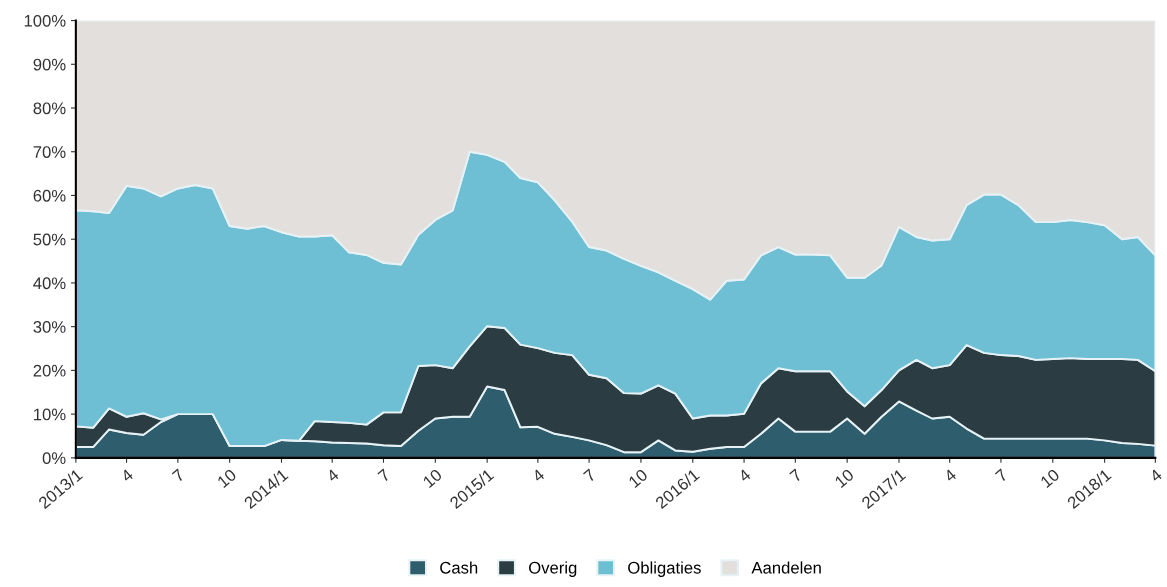 The height and width of the screenshot is (587, 1167). I want to click on y-tick-label: 10%, so click(50, 414).